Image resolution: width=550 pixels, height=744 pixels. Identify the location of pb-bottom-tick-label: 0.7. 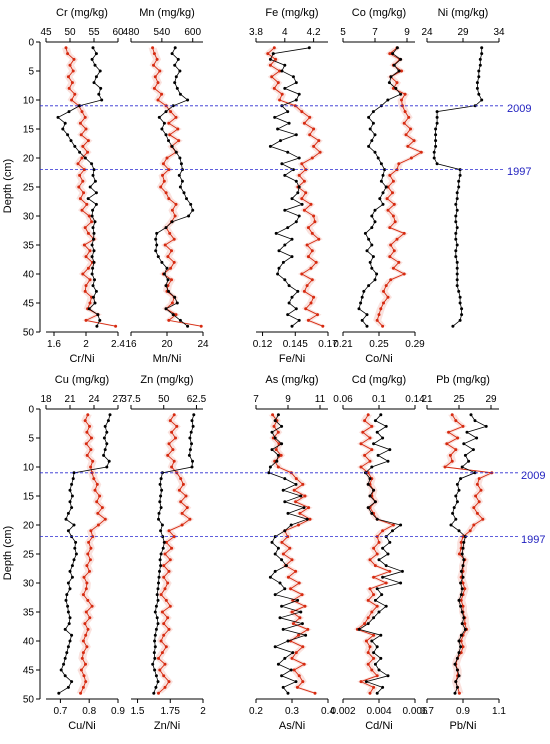
(427, 711).